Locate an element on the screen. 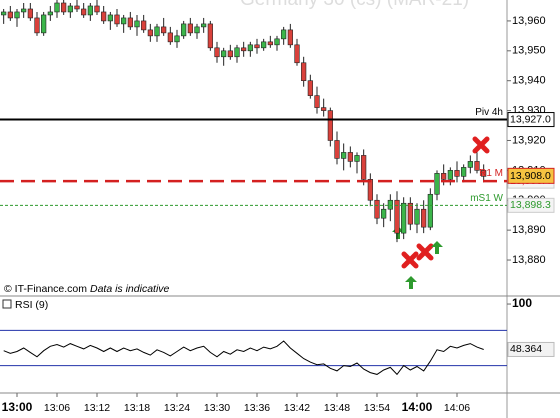 This screenshot has height=418, width=560. rsi-value-label: 48.364 is located at coordinates (526, 349).